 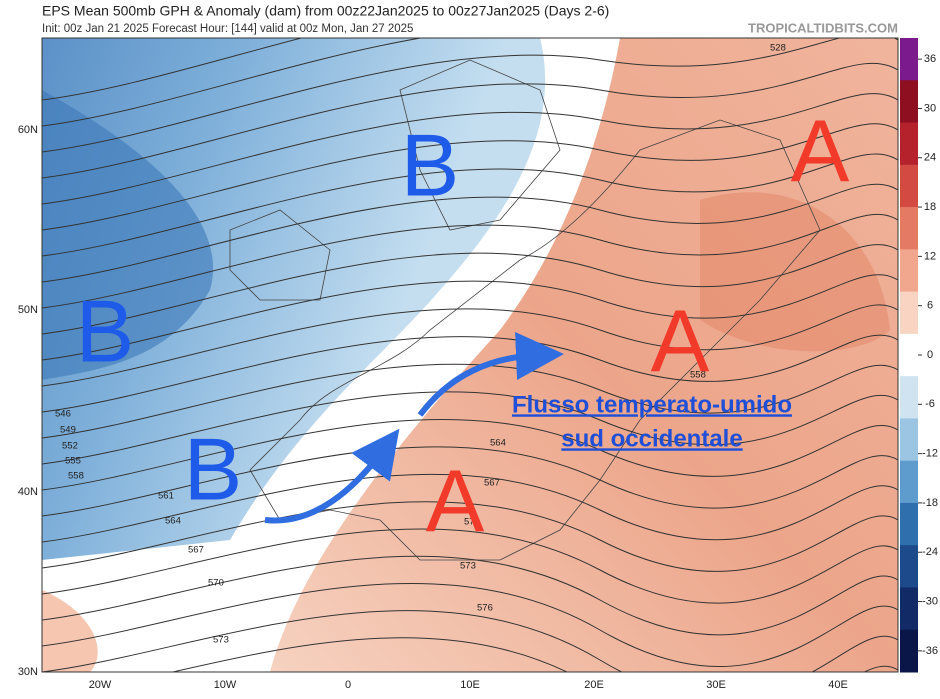 I want to click on lon-label: 20W, so click(x=100, y=685).